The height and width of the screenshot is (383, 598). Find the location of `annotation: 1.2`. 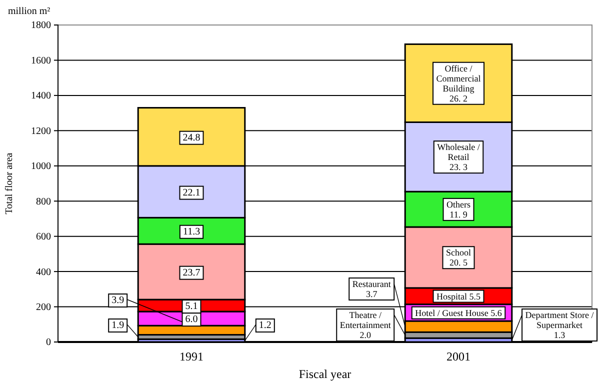

annotation: 1.2 is located at coordinates (265, 325).